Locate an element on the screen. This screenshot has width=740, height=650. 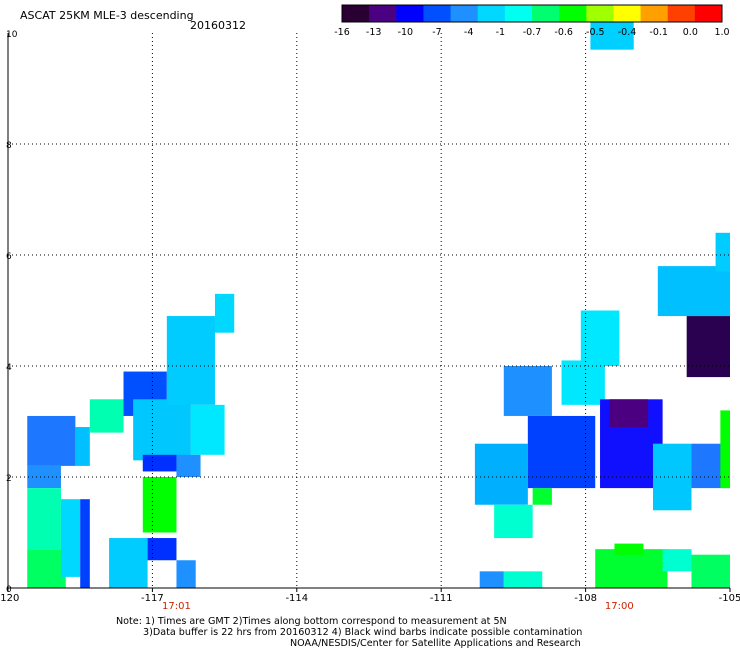
colorbar-frame is located at coordinates (532, 13).